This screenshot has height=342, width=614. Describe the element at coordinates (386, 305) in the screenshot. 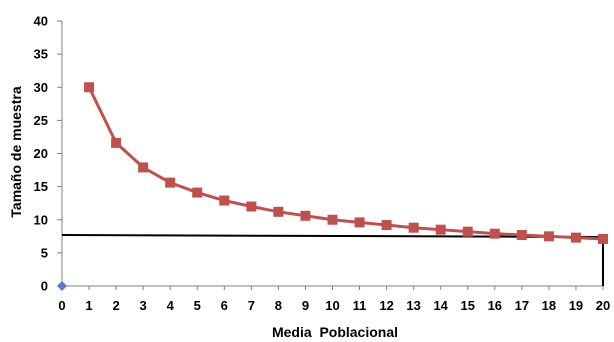

I see `x-tick-label: 12` at that location.